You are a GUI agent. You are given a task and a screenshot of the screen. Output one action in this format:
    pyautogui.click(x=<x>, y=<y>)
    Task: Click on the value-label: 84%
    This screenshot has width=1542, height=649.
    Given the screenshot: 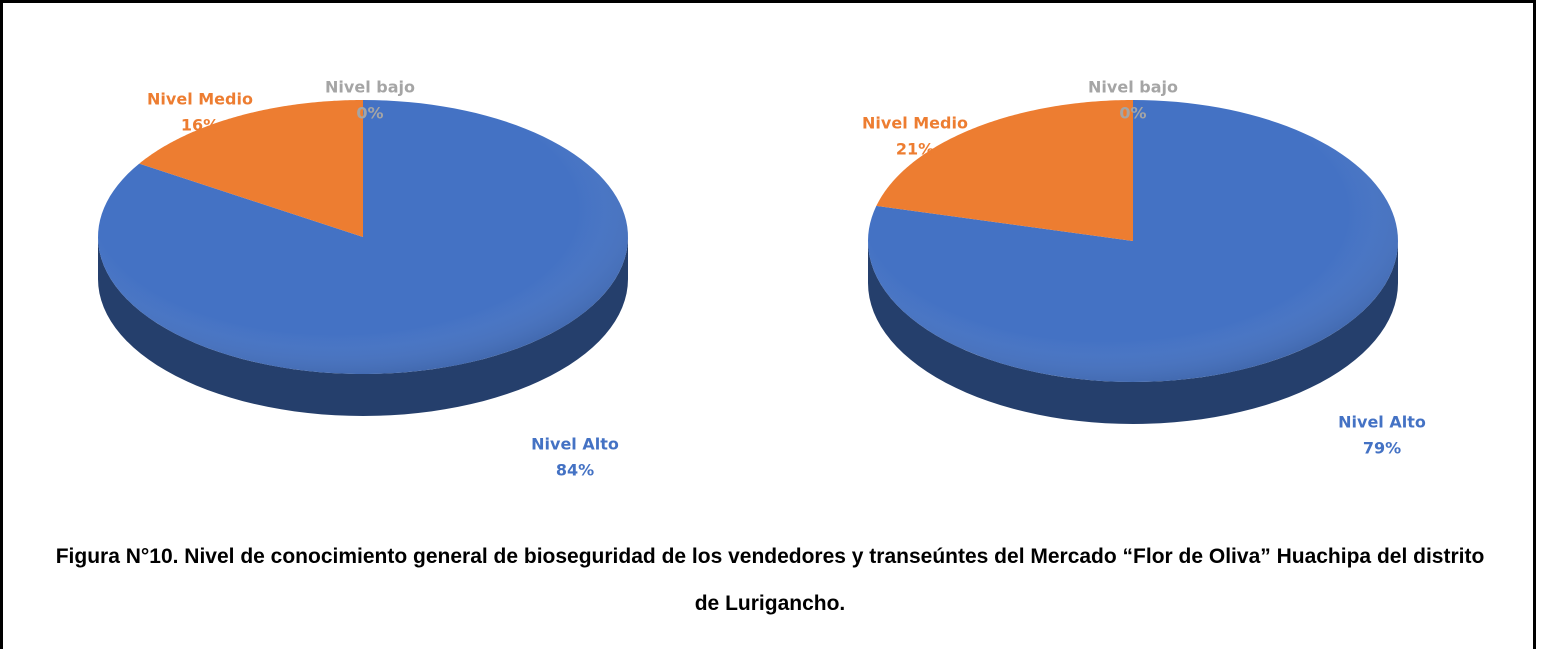 What is the action you would take?
    pyautogui.click(x=575, y=470)
    